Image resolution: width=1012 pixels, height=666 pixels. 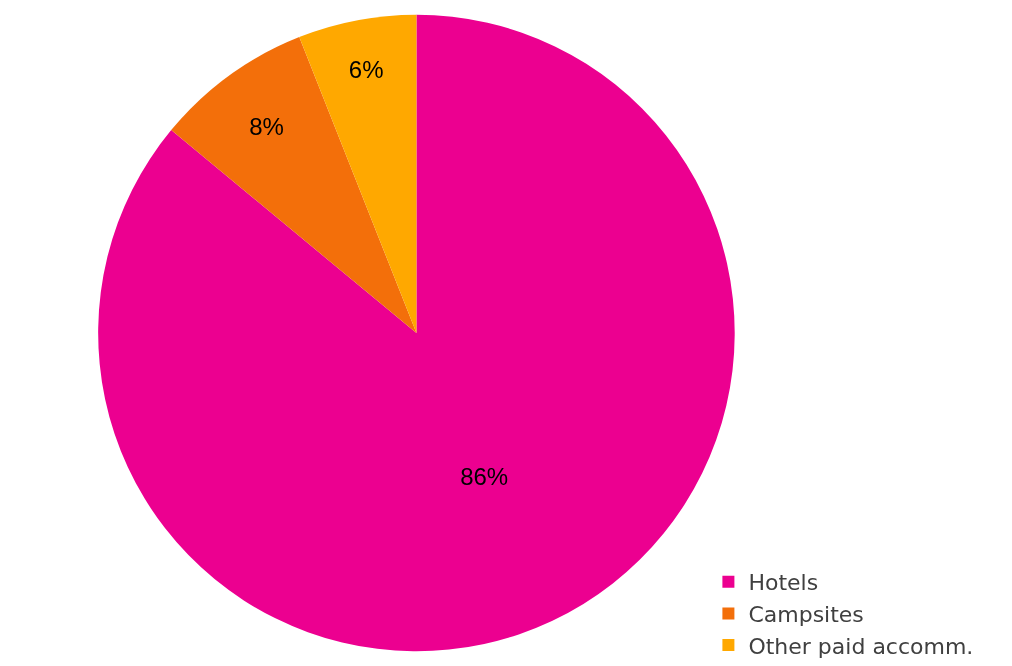 I want to click on data-label: 8%, so click(x=266, y=127).